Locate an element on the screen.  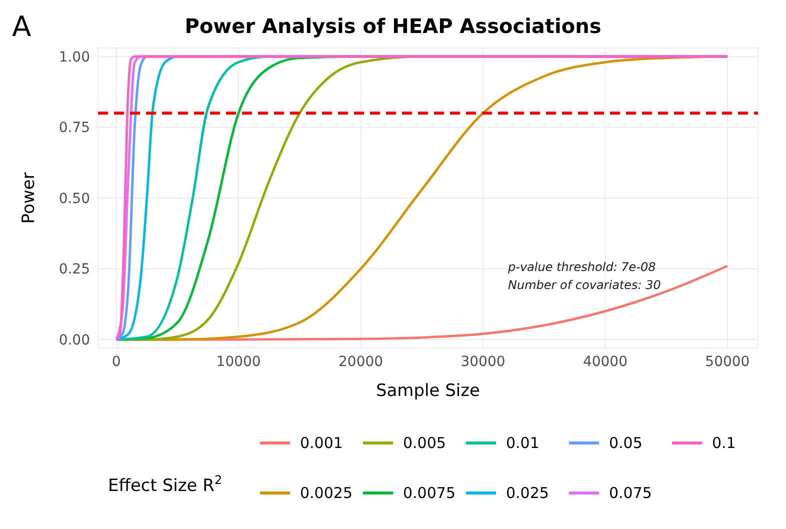
y-tick-label: 0.00 is located at coordinates (74, 340).